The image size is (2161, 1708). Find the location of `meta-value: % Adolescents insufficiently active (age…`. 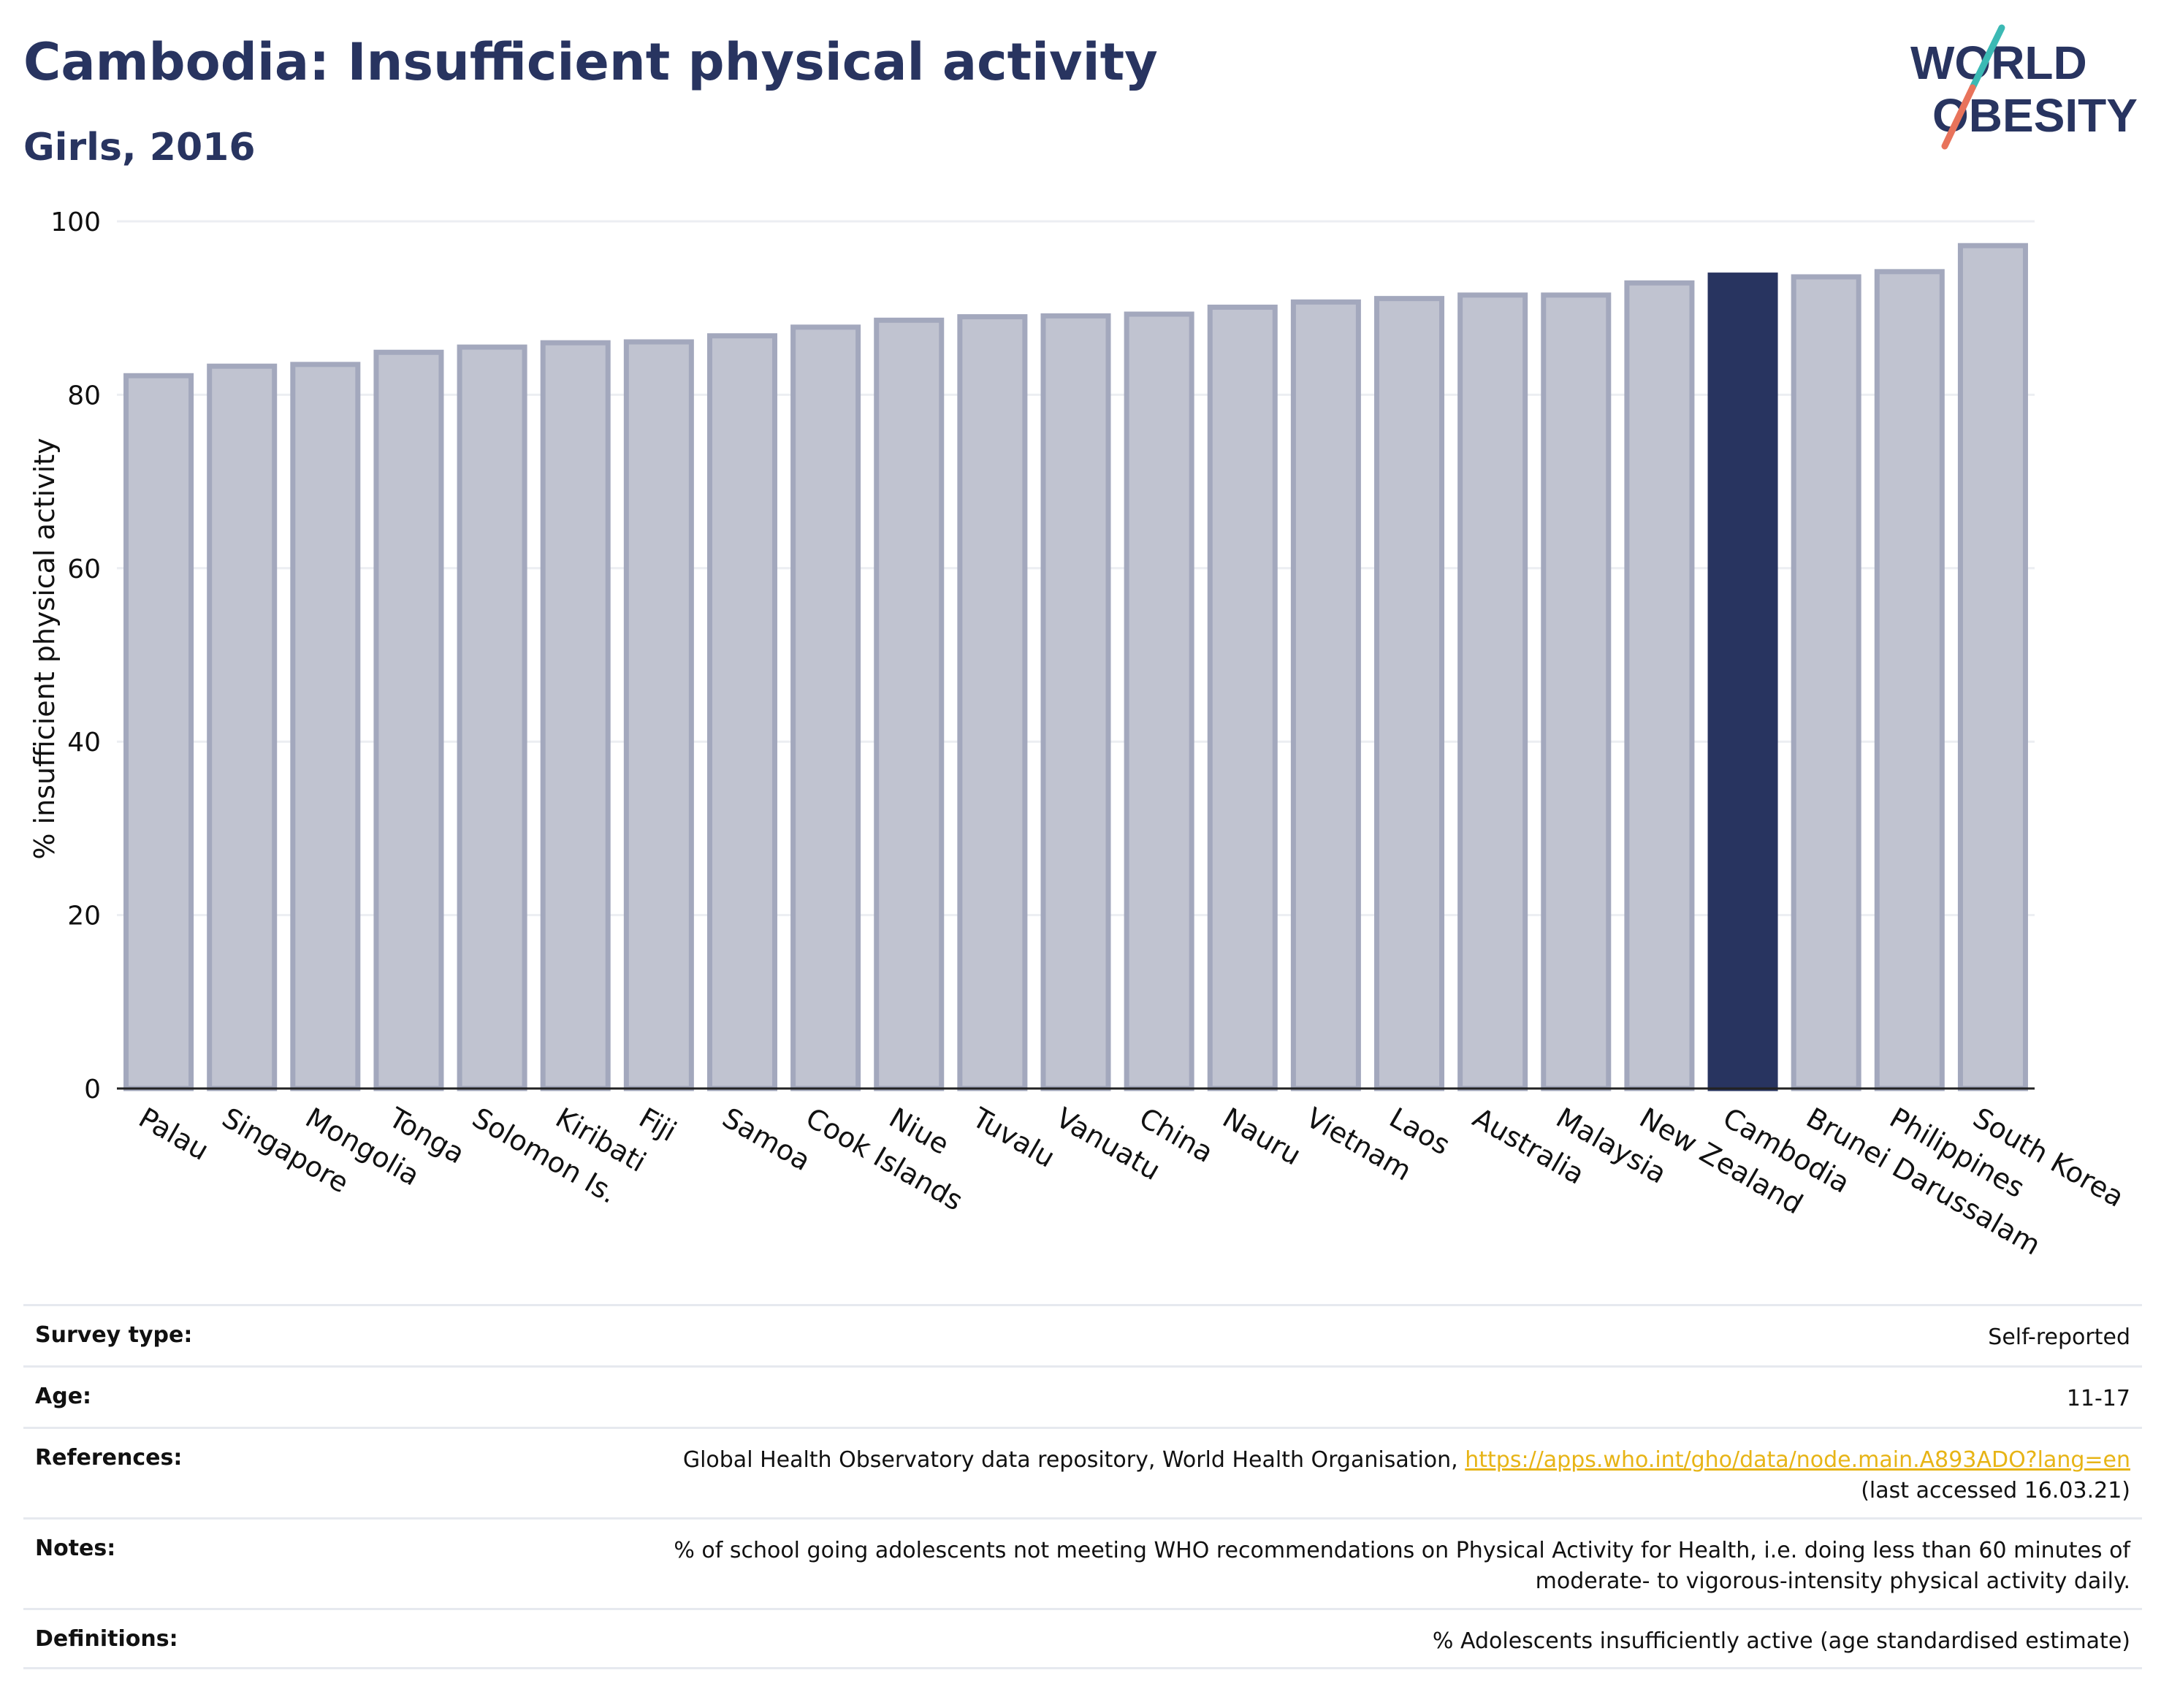

meta-value: % Adolescents insufficiently active (age… is located at coordinates (1781, 1641).